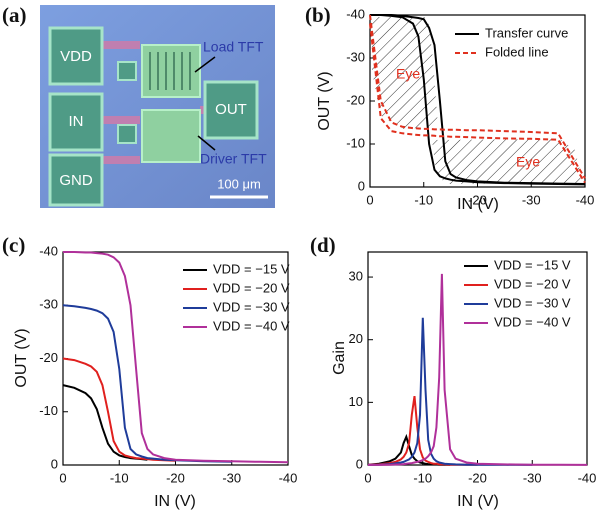  Describe the element at coordinates (356, 338) in the screenshot. I see `y-tick-label: 20` at that location.